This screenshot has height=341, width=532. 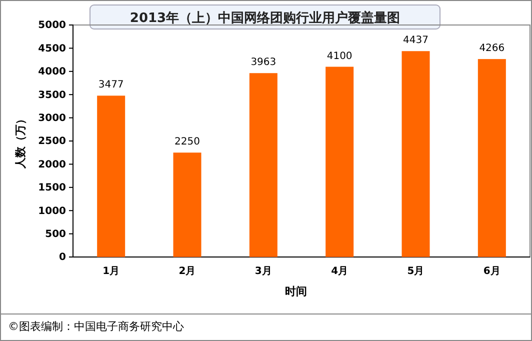 I want to click on x-tick-label: 4月, so click(x=339, y=272).